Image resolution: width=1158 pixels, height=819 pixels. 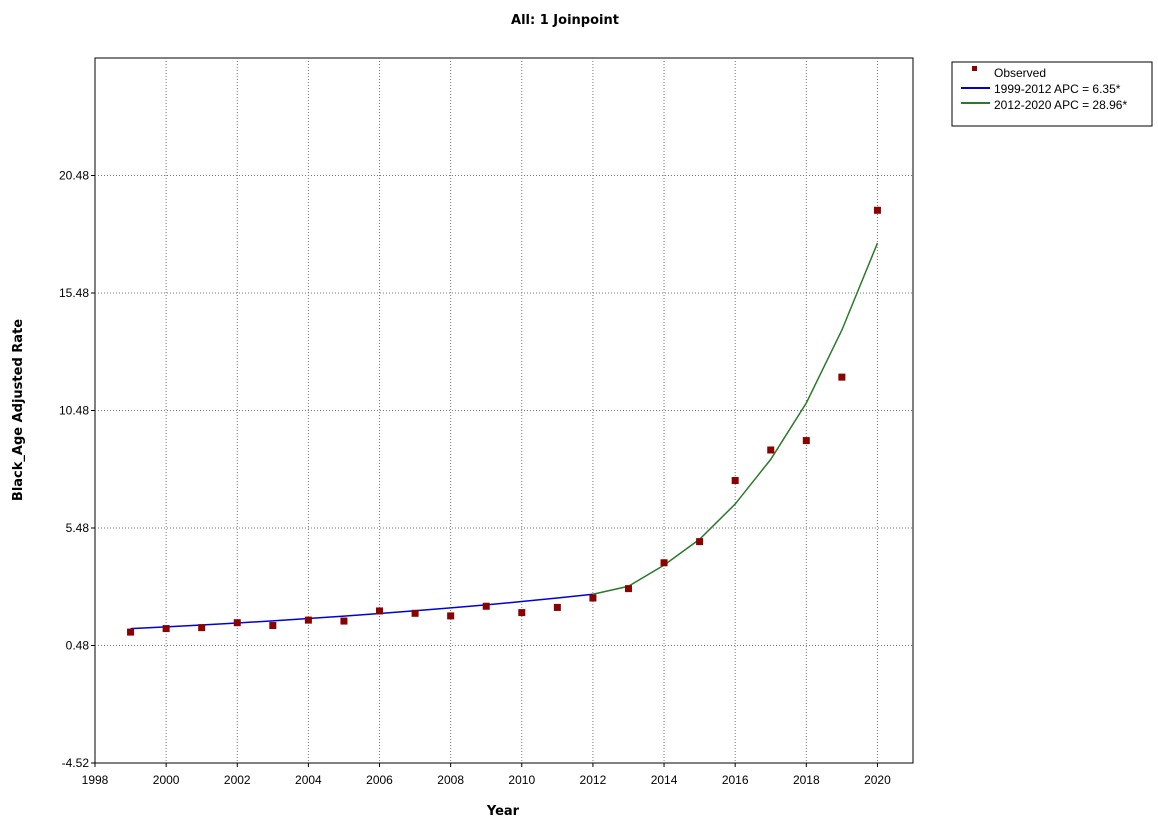 What do you see at coordinates (237, 780) in the screenshot?
I see `x-tick-label: 2002` at bounding box center [237, 780].